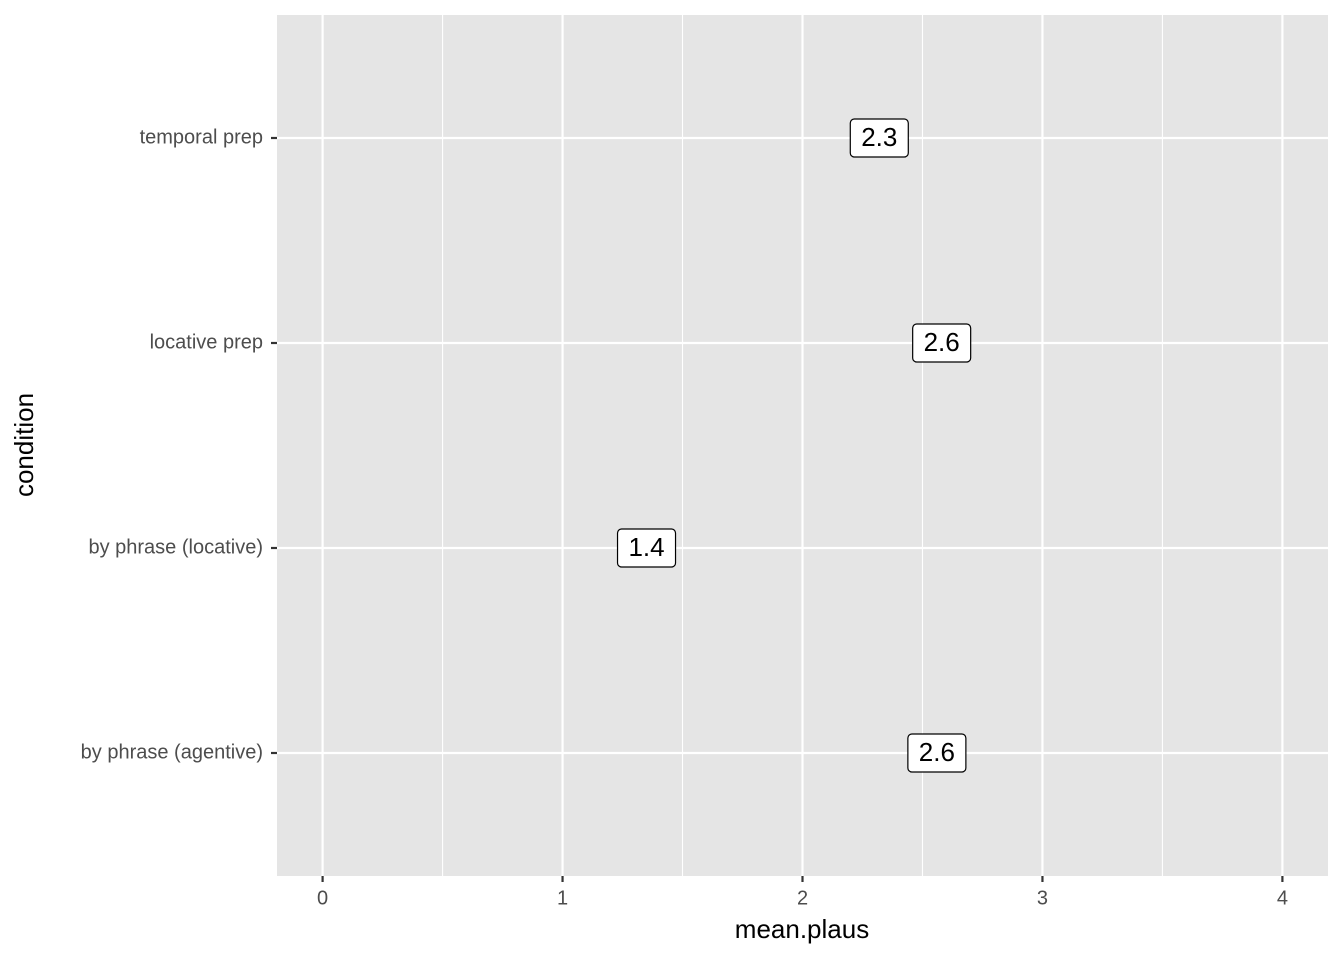  Describe the element at coordinates (1282, 898) in the screenshot. I see `x-tick-label: 4` at that location.